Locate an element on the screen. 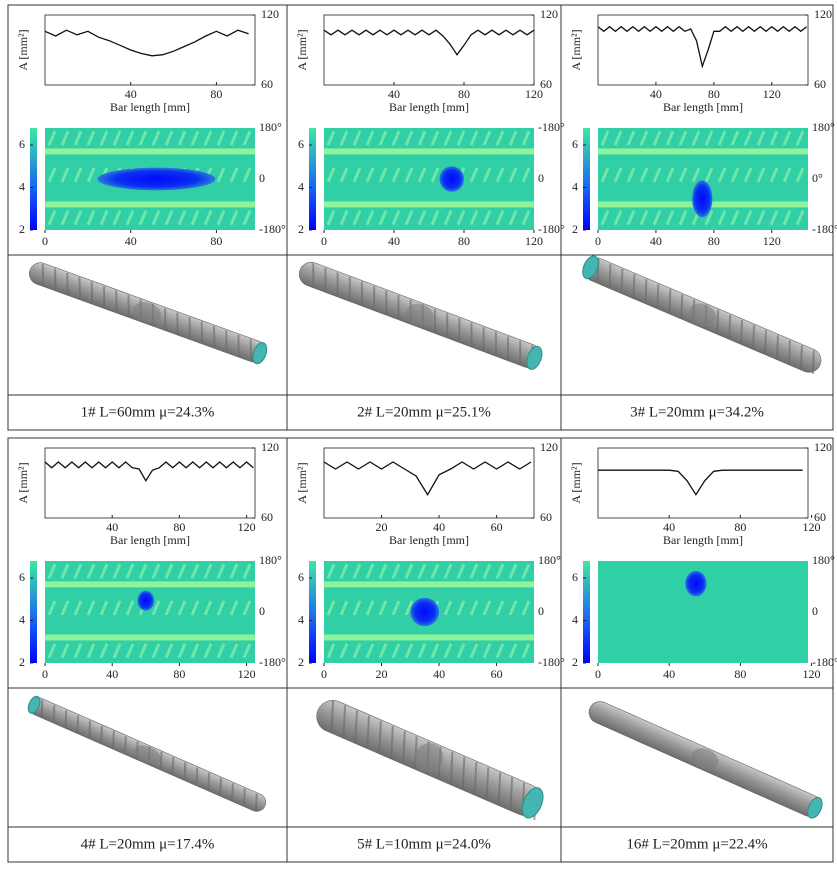  angle-label: 0 is located at coordinates (815, 611).